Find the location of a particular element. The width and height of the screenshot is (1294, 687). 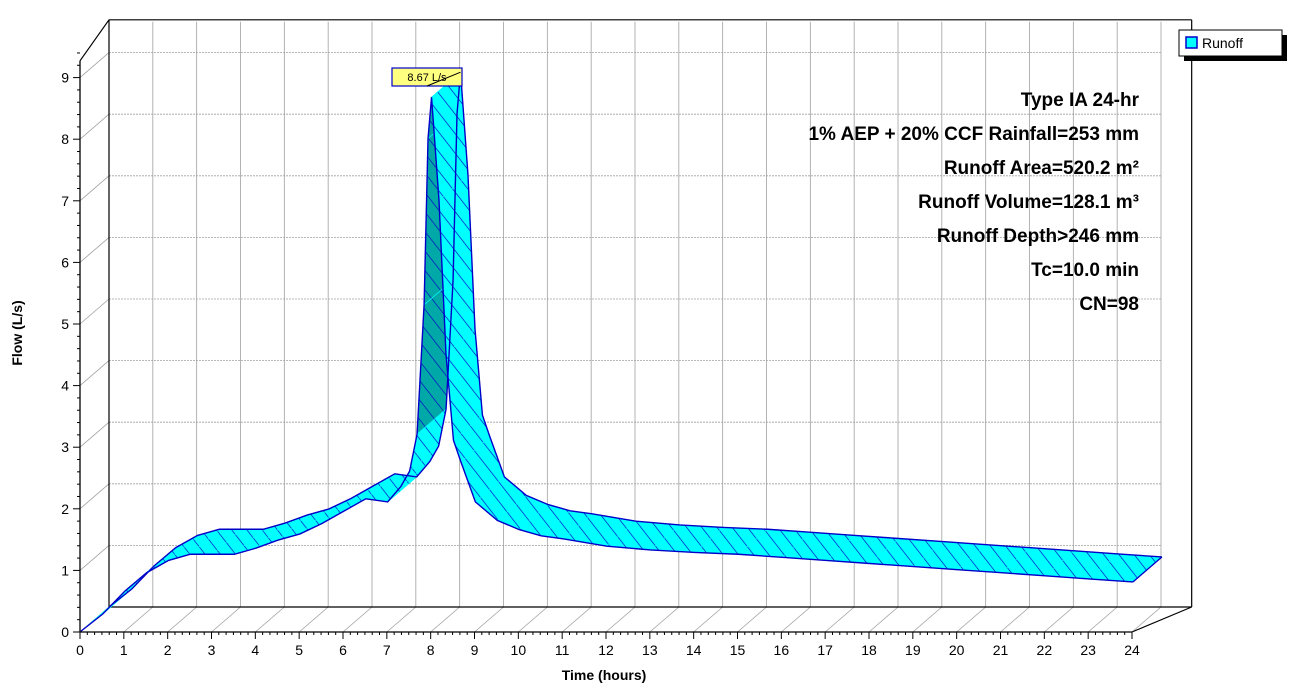

legend: Runoff is located at coordinates (1232, 45).